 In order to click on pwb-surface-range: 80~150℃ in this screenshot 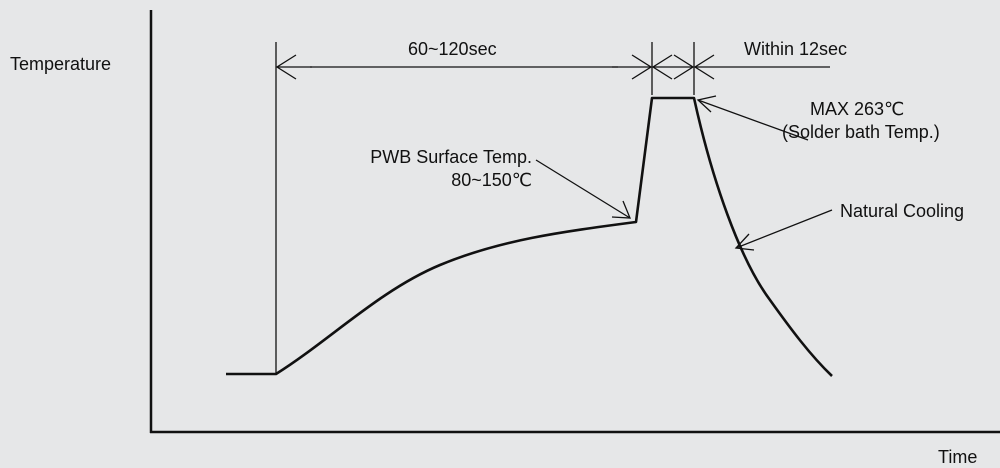, I will do `click(491, 180)`.